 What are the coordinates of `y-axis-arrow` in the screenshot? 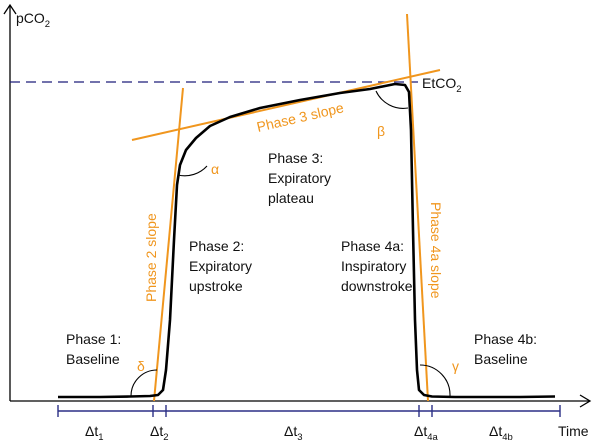 It's located at (10, 9).